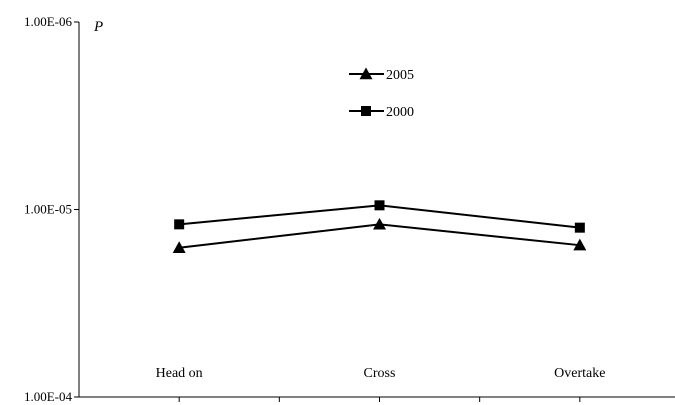 The width and height of the screenshot is (675, 405). What do you see at coordinates (381, 112) in the screenshot?
I see `legend-item-2000: 2000` at bounding box center [381, 112].